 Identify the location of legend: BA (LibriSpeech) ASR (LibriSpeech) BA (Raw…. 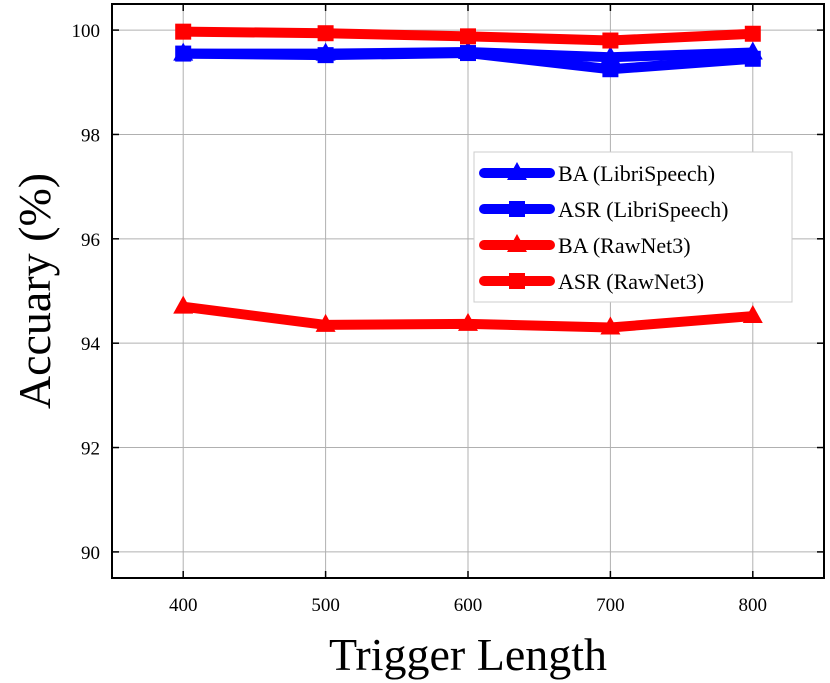
(633, 227).